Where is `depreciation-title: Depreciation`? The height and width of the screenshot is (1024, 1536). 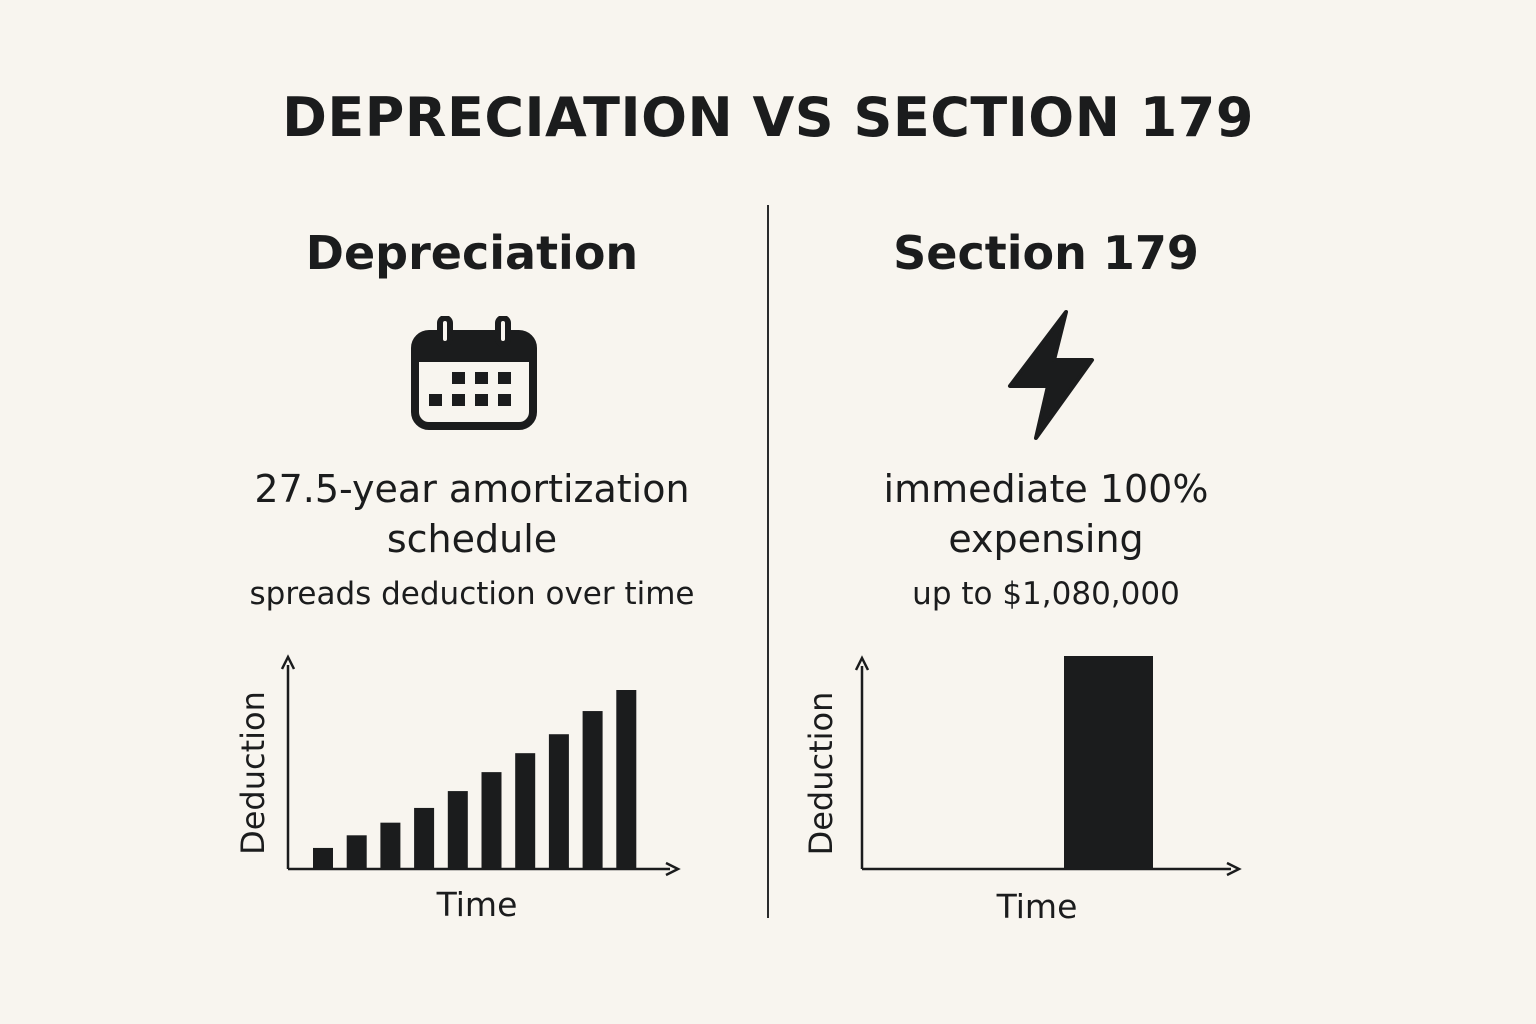
depreciation-title: Depreciation is located at coordinates (472, 253).